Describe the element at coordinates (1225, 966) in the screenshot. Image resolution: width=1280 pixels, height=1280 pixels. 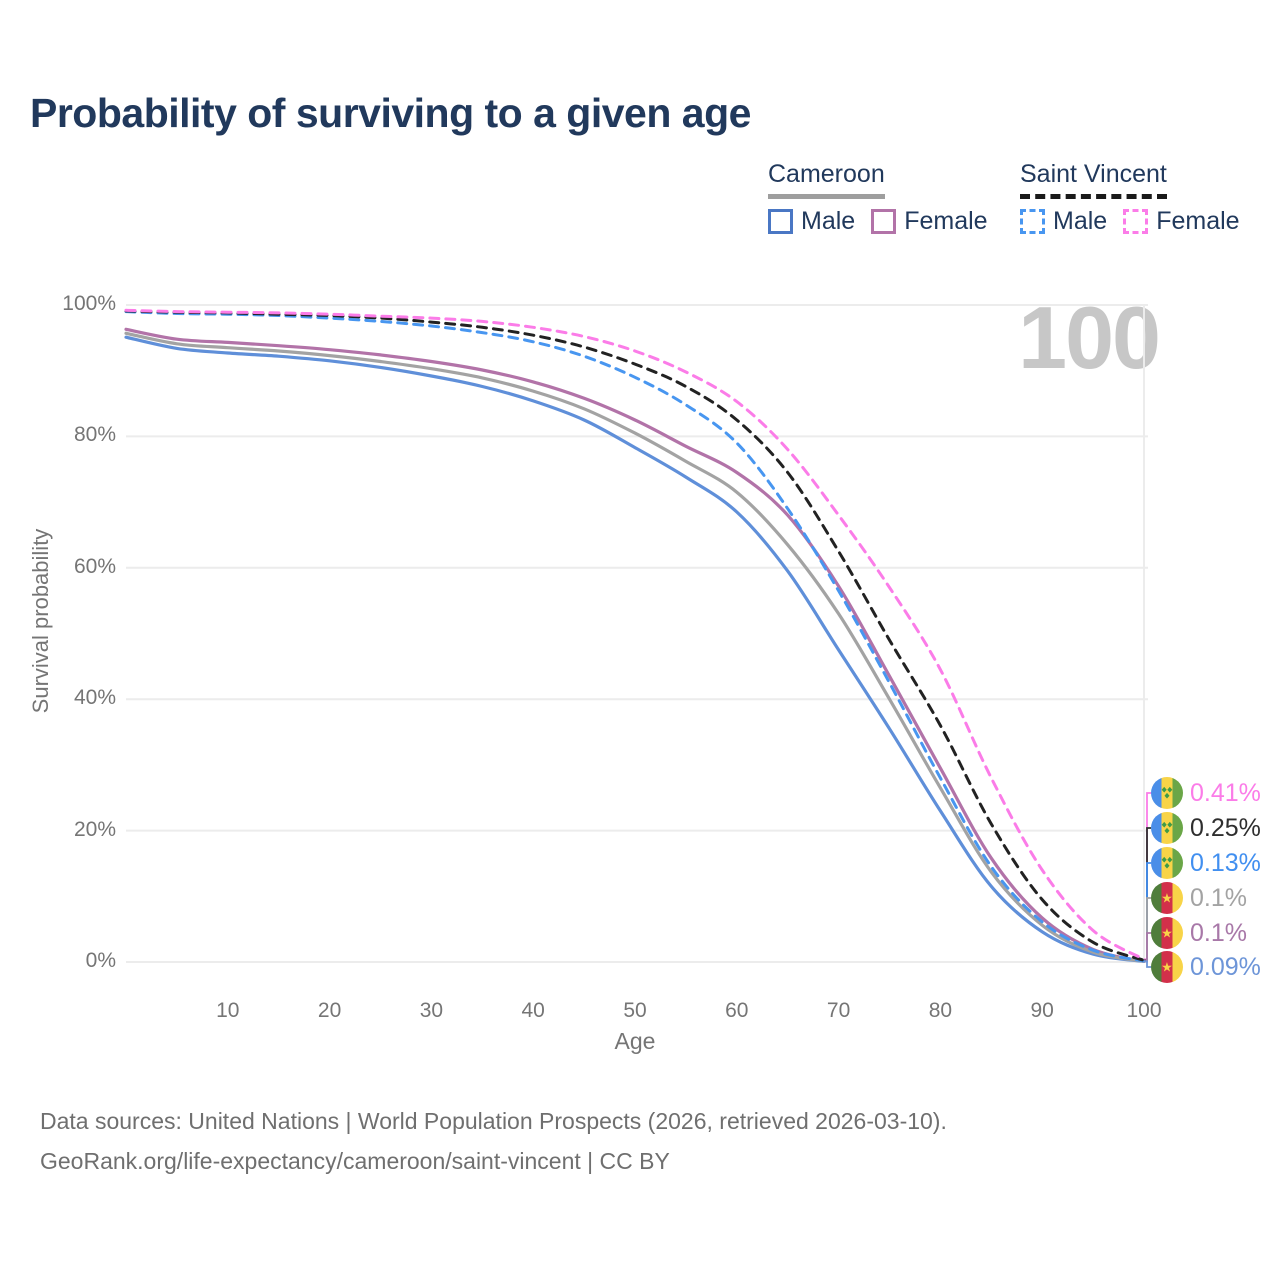
I see `end-label-value: 0.09%` at that location.